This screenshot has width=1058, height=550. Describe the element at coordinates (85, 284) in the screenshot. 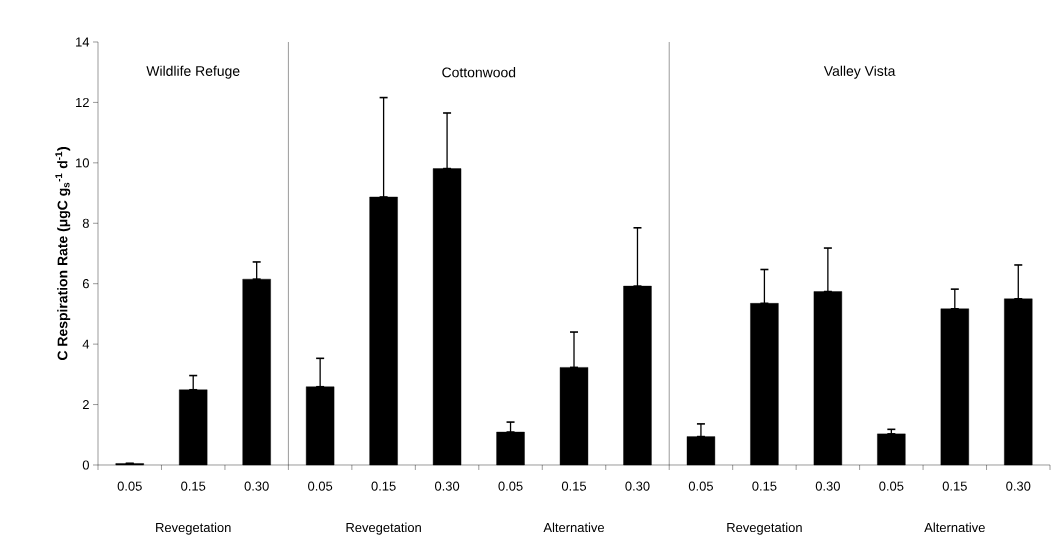

I see `y-tick-label: 6` at that location.